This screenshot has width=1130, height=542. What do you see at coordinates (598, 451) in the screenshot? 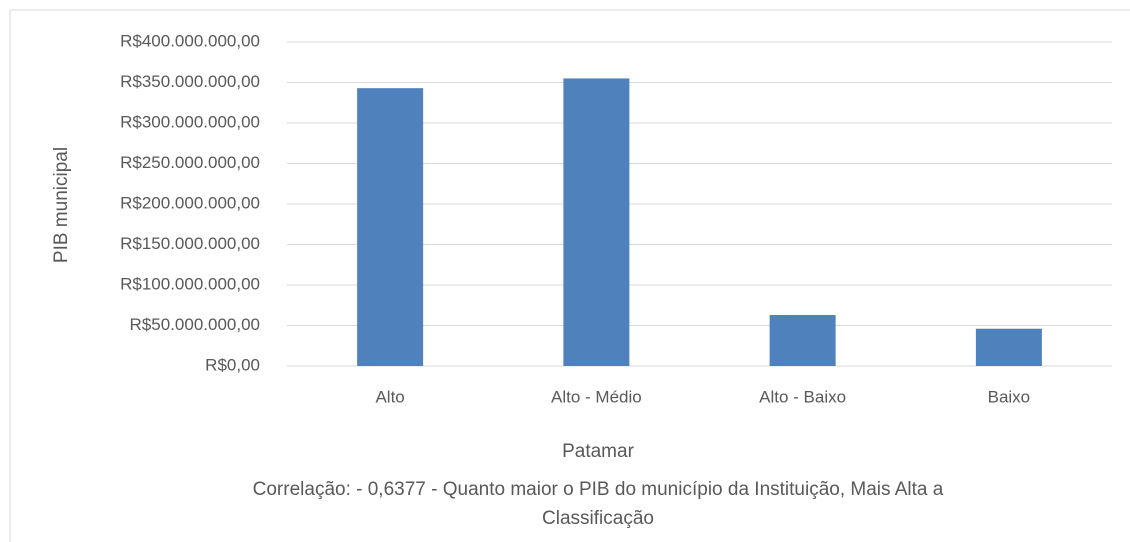
I see `x-axis-label: Patamar` at bounding box center [598, 451].